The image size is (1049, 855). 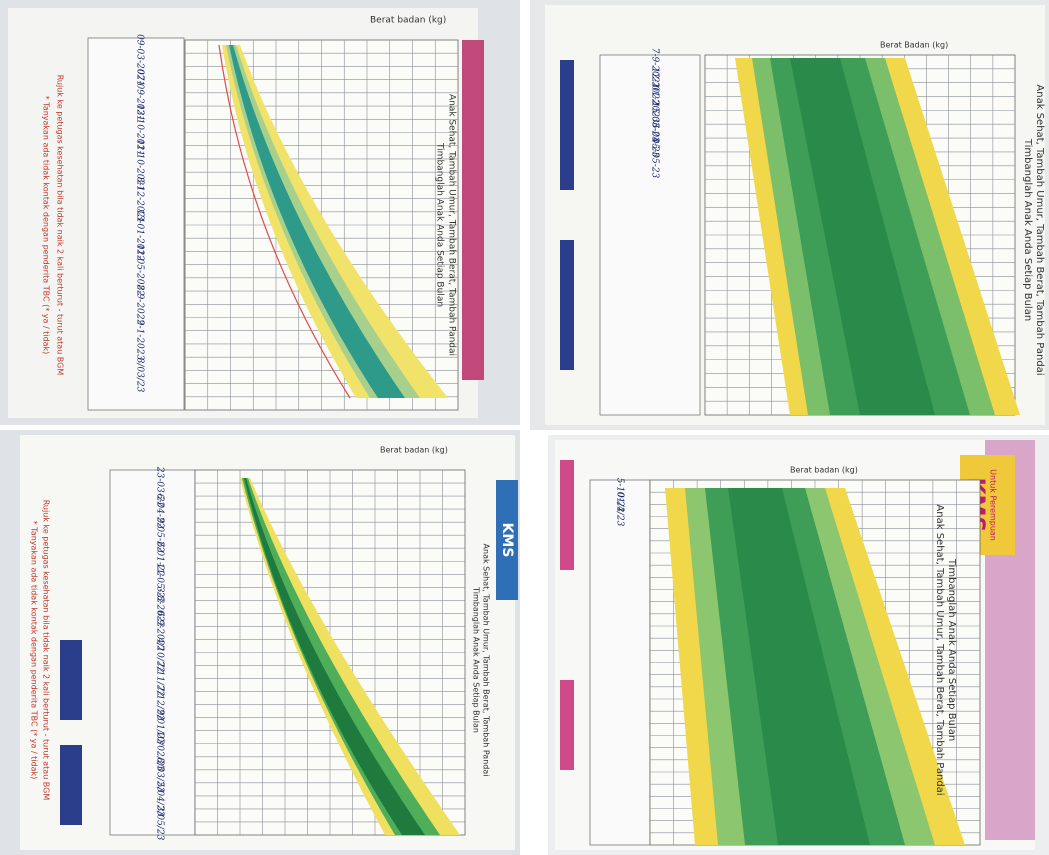 What do you see at coordinates (160, 631) in the screenshot?
I see `handwritten-entry: 6-9-2022` at bounding box center [160, 631].